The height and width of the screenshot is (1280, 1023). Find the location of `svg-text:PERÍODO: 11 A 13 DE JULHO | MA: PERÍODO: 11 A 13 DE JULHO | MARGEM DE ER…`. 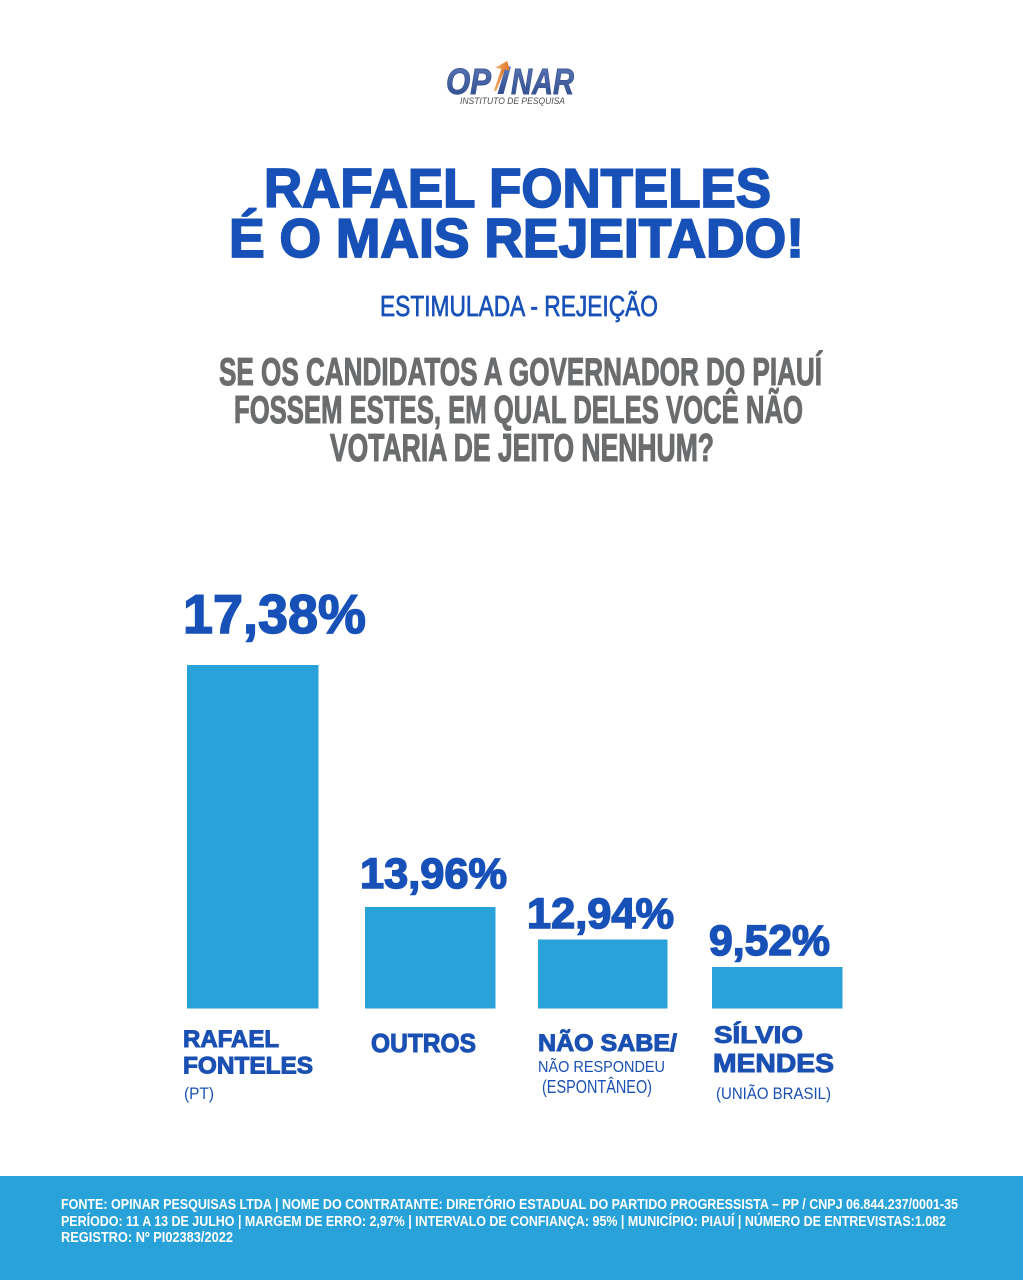

svg-text:PERÍODO: 11 A 13 DE JULHO | MA: PERÍODO: 11 A 13 DE JULHO | MARGEM DE ER… is located at coordinates (503, 1221).